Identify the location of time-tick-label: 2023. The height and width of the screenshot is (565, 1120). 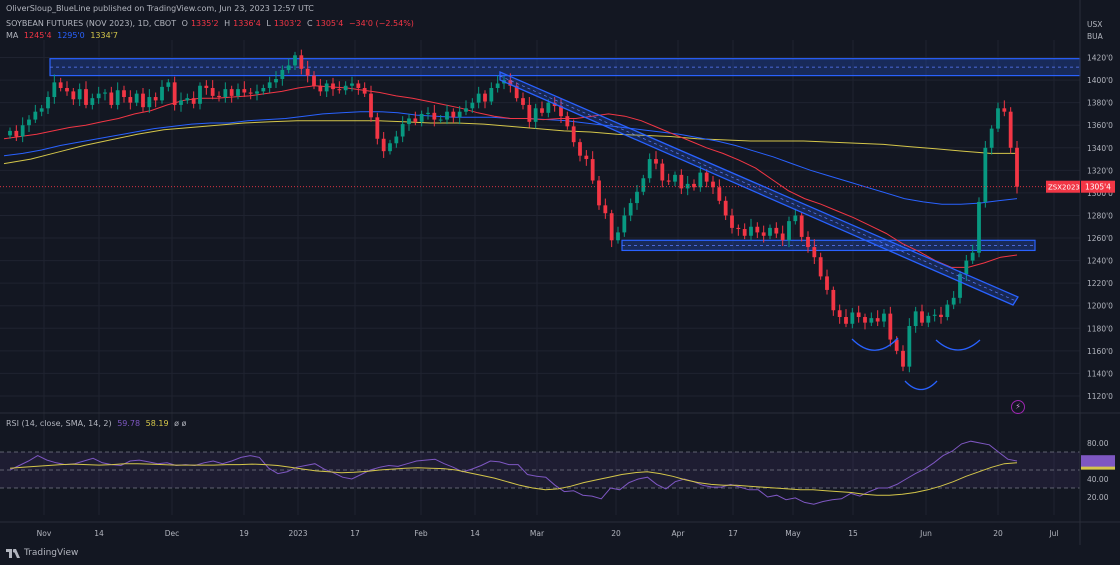
(297, 533).